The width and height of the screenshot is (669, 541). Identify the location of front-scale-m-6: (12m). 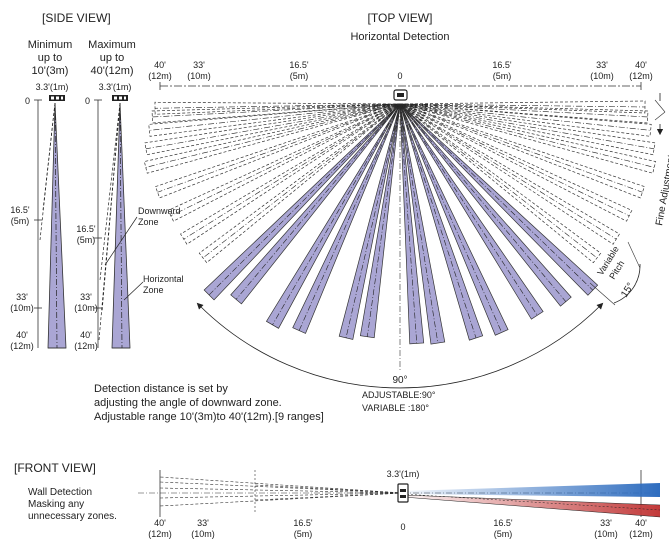
(641, 534).